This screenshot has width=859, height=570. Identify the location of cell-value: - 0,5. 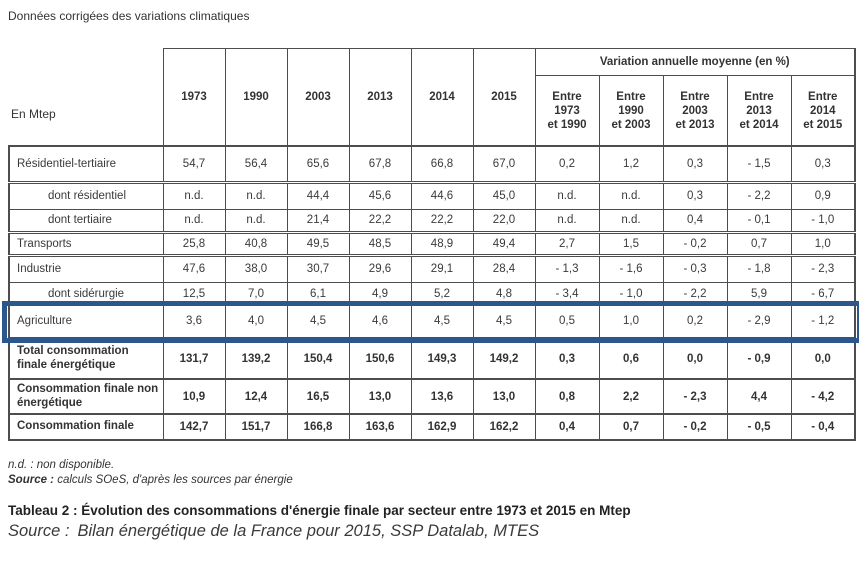
(759, 427).